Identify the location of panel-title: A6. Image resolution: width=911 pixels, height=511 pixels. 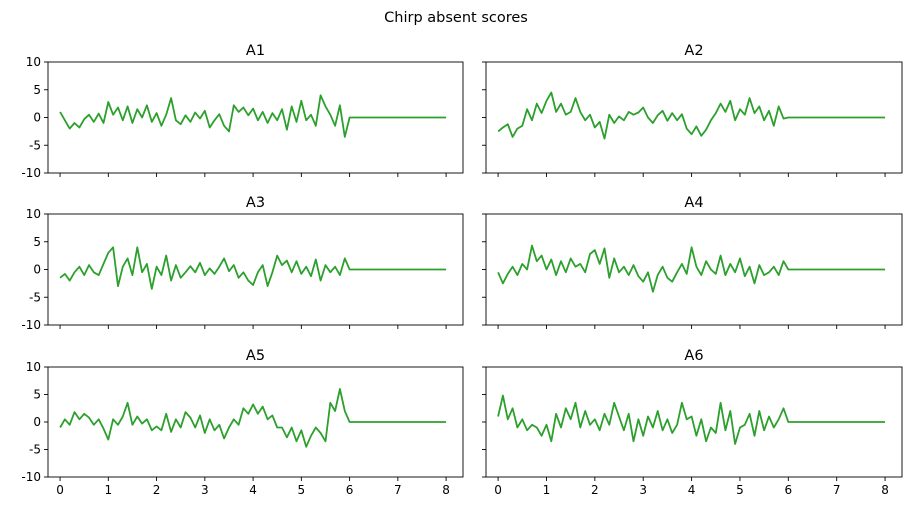
(693, 356).